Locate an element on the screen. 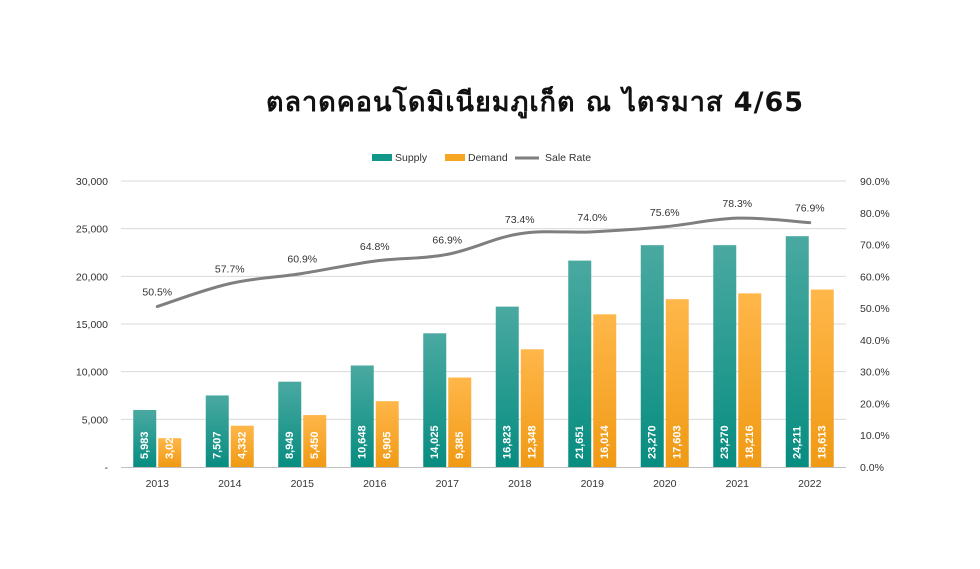  legend-demand-label: Demand is located at coordinates (488, 158).